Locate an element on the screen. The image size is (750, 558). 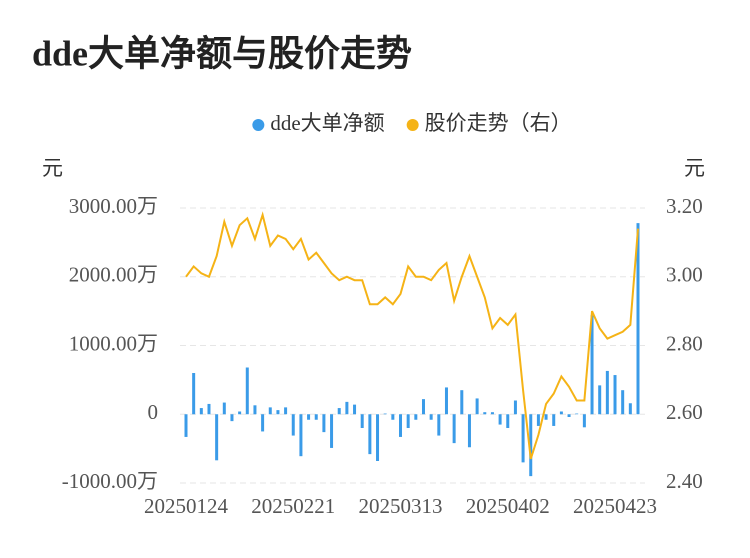
chart-title: dde大单净额与股价走势 is located at coordinates (222, 53).